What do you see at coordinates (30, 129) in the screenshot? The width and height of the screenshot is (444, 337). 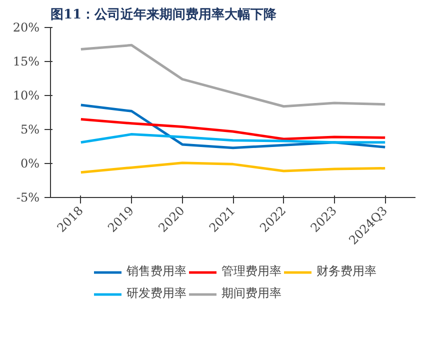 I see `y-tick-label: 5%` at bounding box center [30, 129].